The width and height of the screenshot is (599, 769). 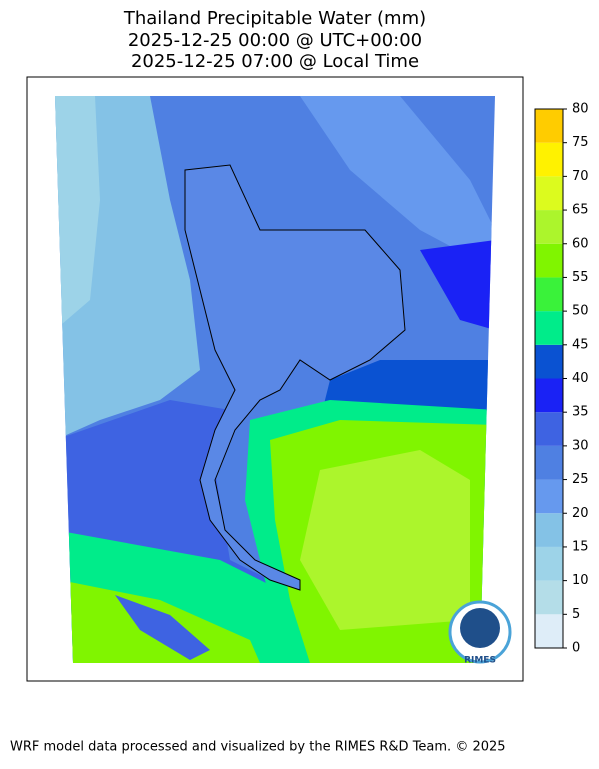 What do you see at coordinates (580, 142) in the screenshot?
I see `colorbar-tick-label: 75` at bounding box center [580, 142].